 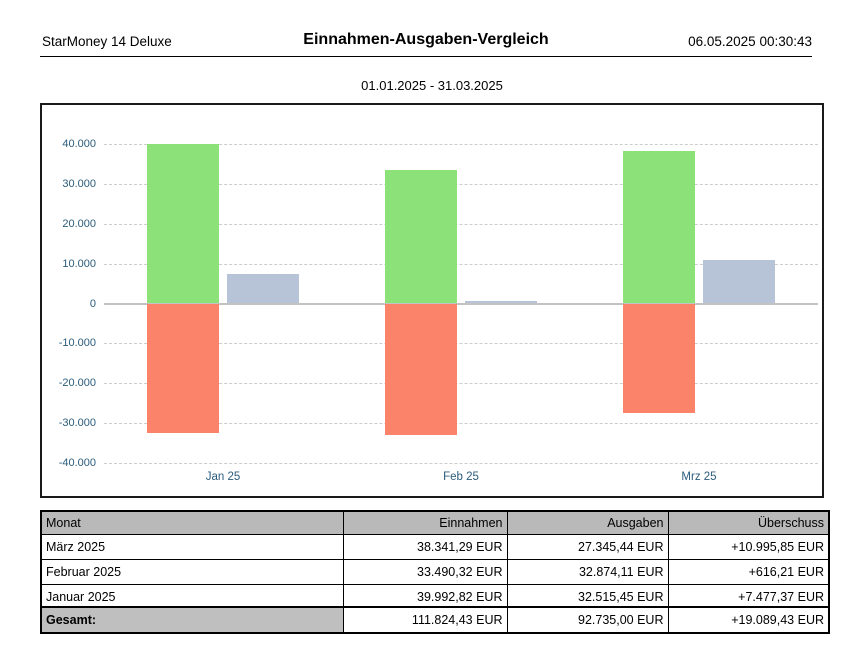 I want to click on gridline-40.000, so click(x=461, y=144).